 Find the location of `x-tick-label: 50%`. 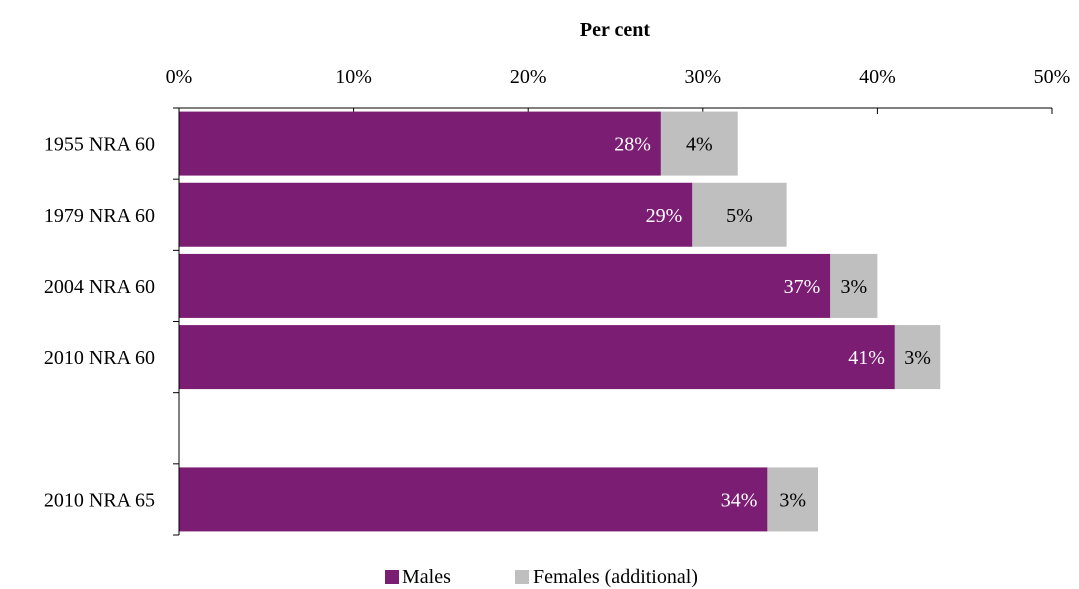

x-tick-label: 50% is located at coordinates (1052, 77).